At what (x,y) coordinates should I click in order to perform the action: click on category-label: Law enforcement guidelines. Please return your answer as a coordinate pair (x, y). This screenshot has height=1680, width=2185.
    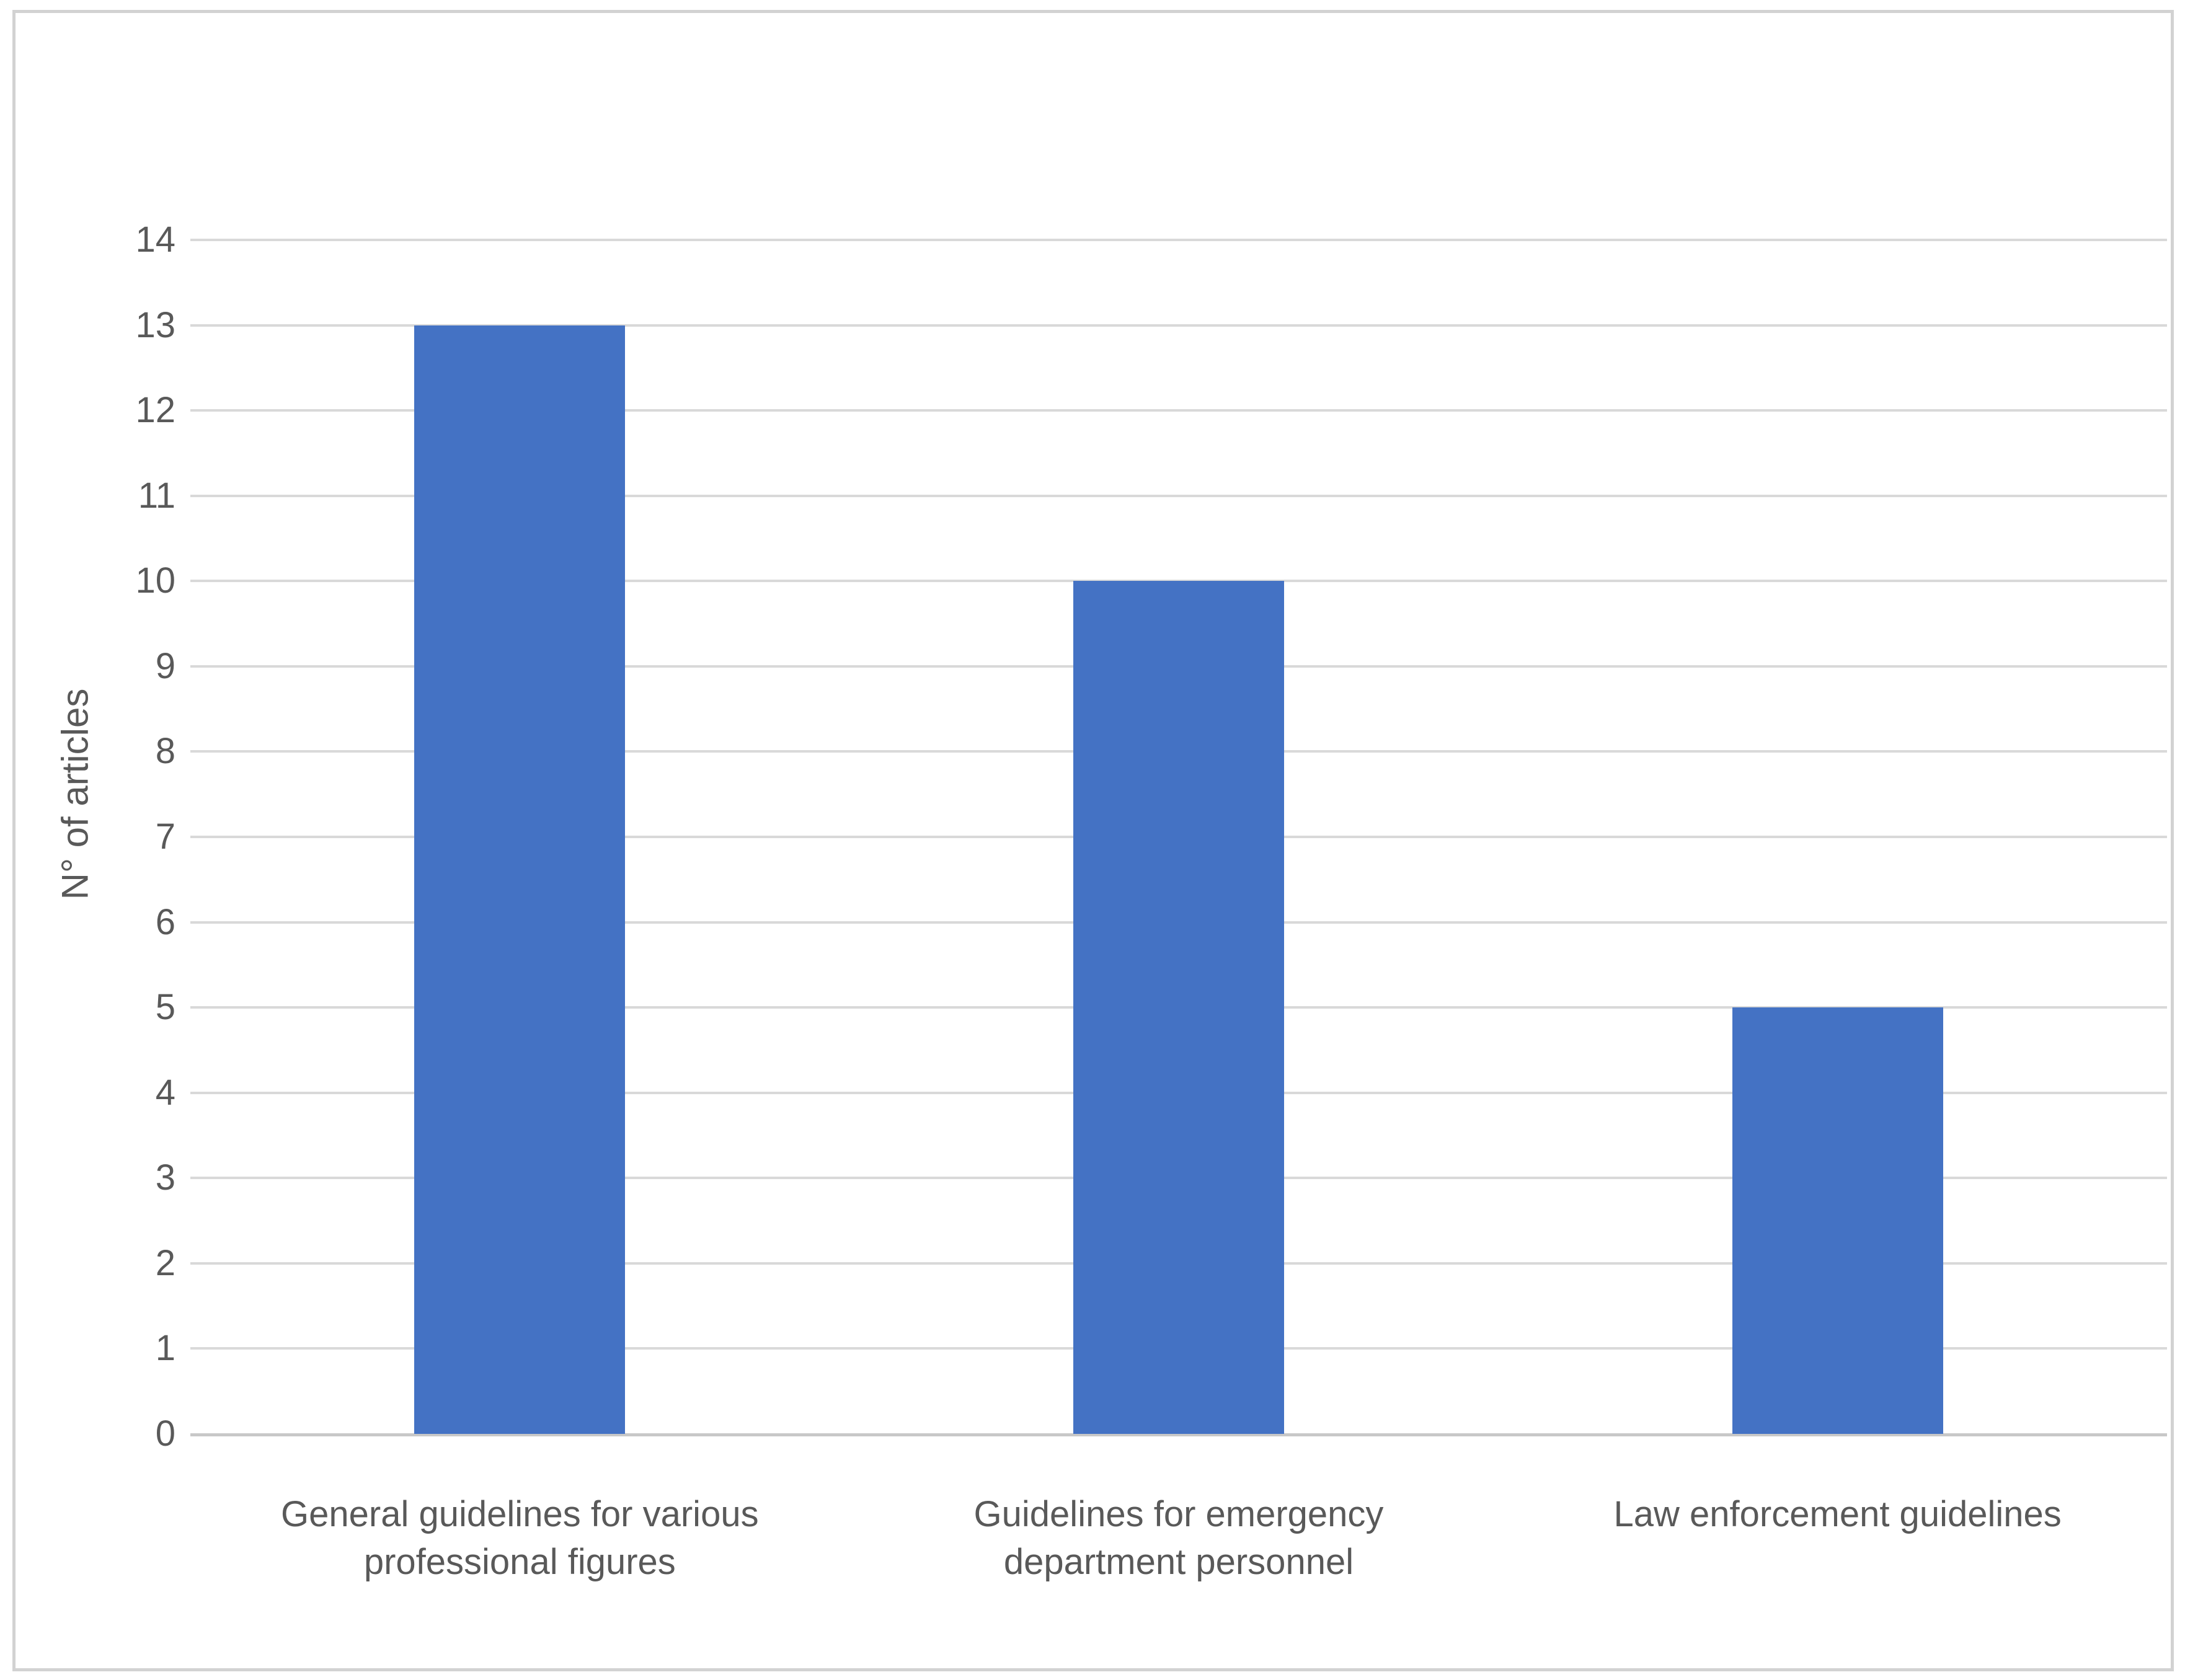
    Looking at the image, I should click on (1838, 1514).